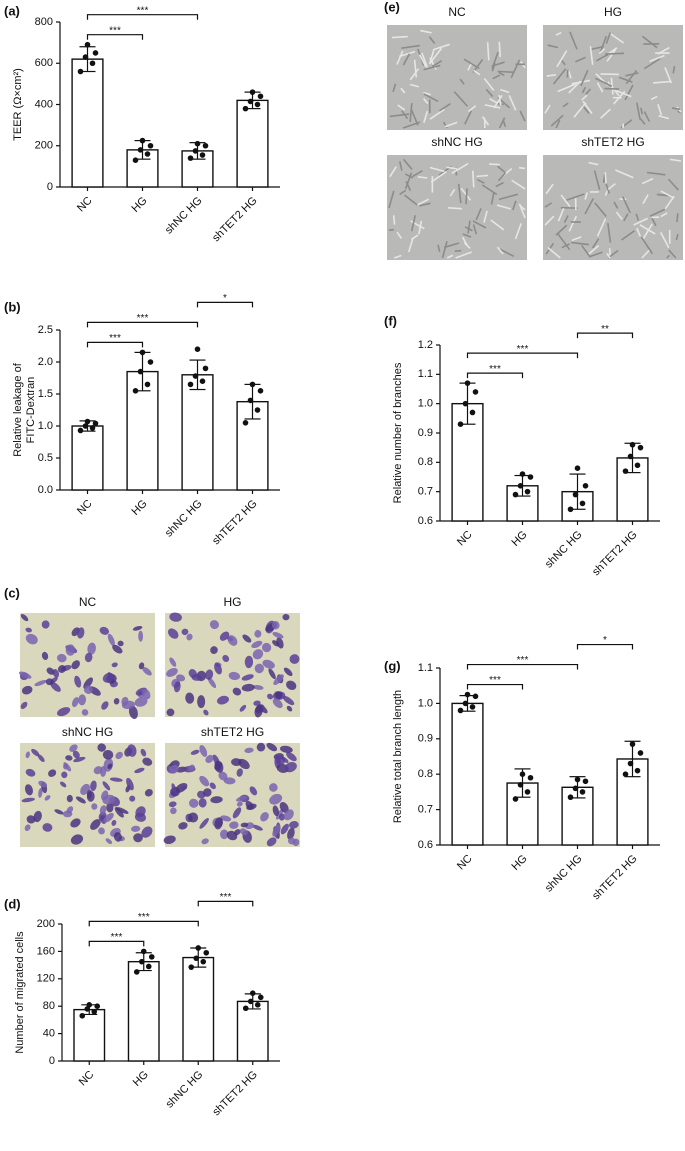 The width and height of the screenshot is (685, 1151). Describe the element at coordinates (44, 63) in the screenshot. I see `y-tick-label: 600` at that location.